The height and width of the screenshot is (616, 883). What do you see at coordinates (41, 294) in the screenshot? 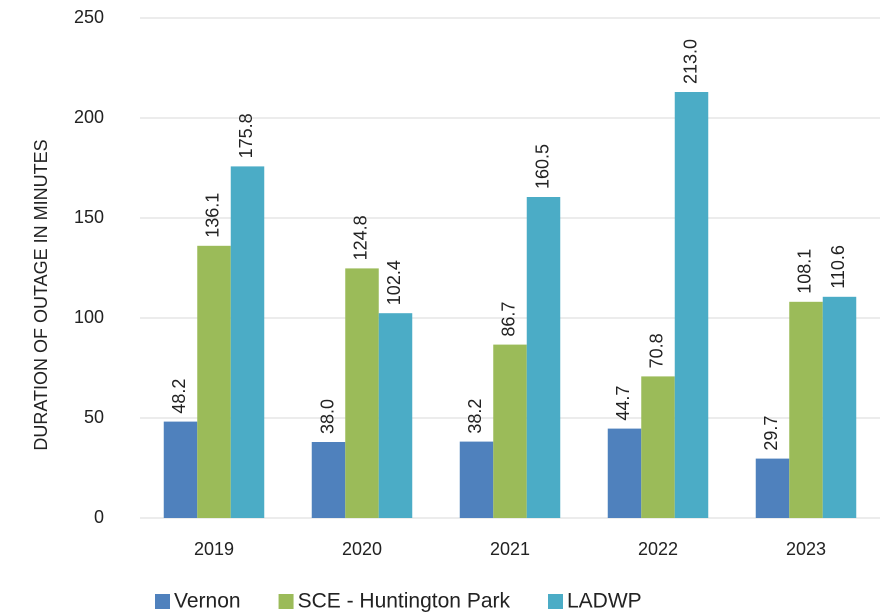
I see `y-axis-label: DURATION OF OUTAGE IN MINUTES` at bounding box center [41, 294].